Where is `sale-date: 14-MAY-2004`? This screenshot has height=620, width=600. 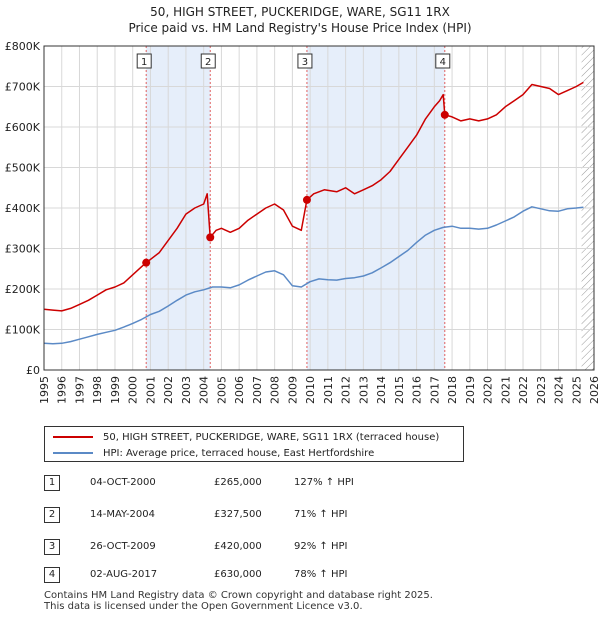 sale-date: 14-MAY-2004 is located at coordinates (123, 514).